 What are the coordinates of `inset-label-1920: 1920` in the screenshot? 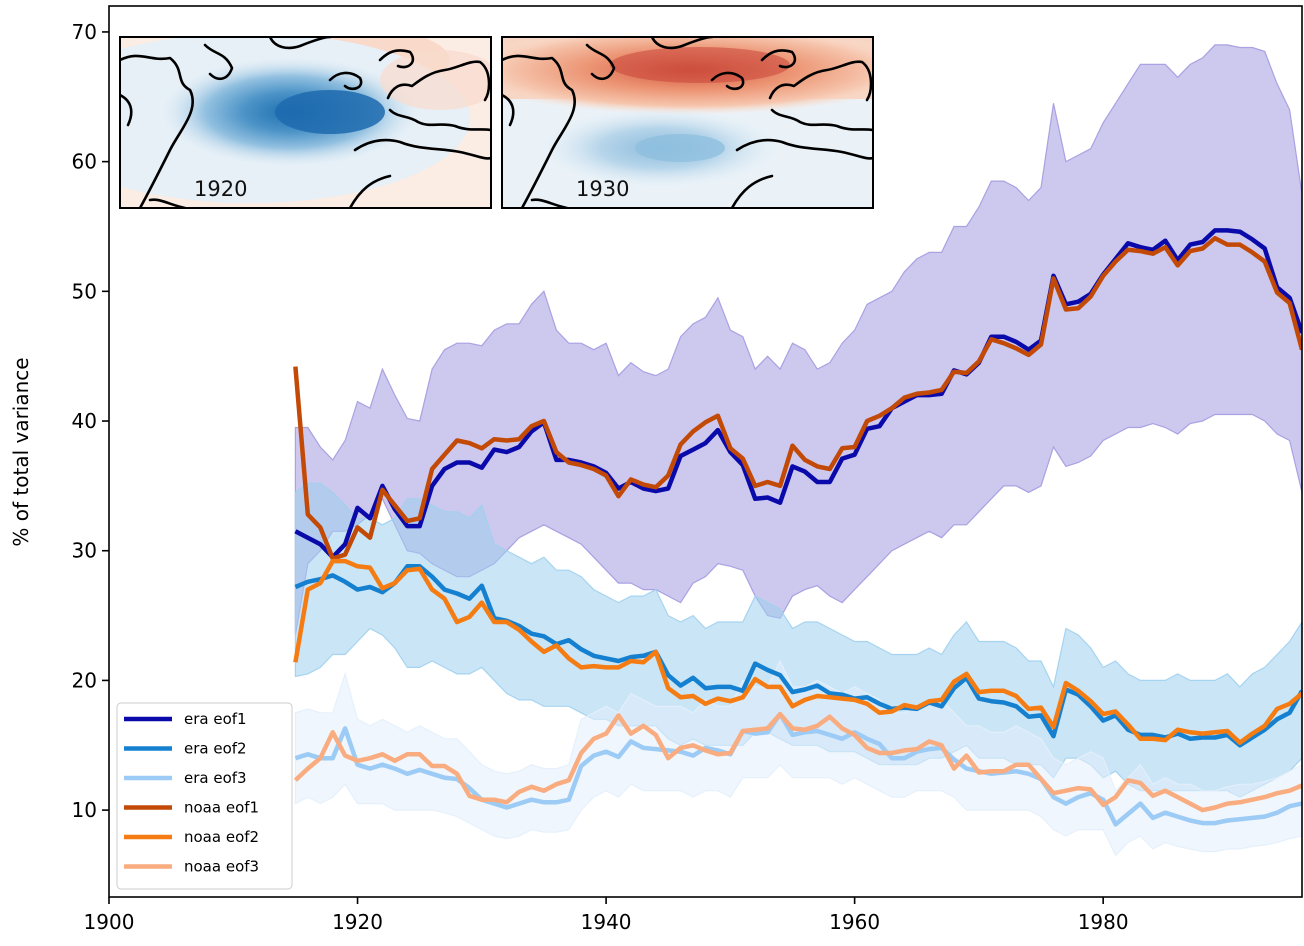 It's located at (220, 189).